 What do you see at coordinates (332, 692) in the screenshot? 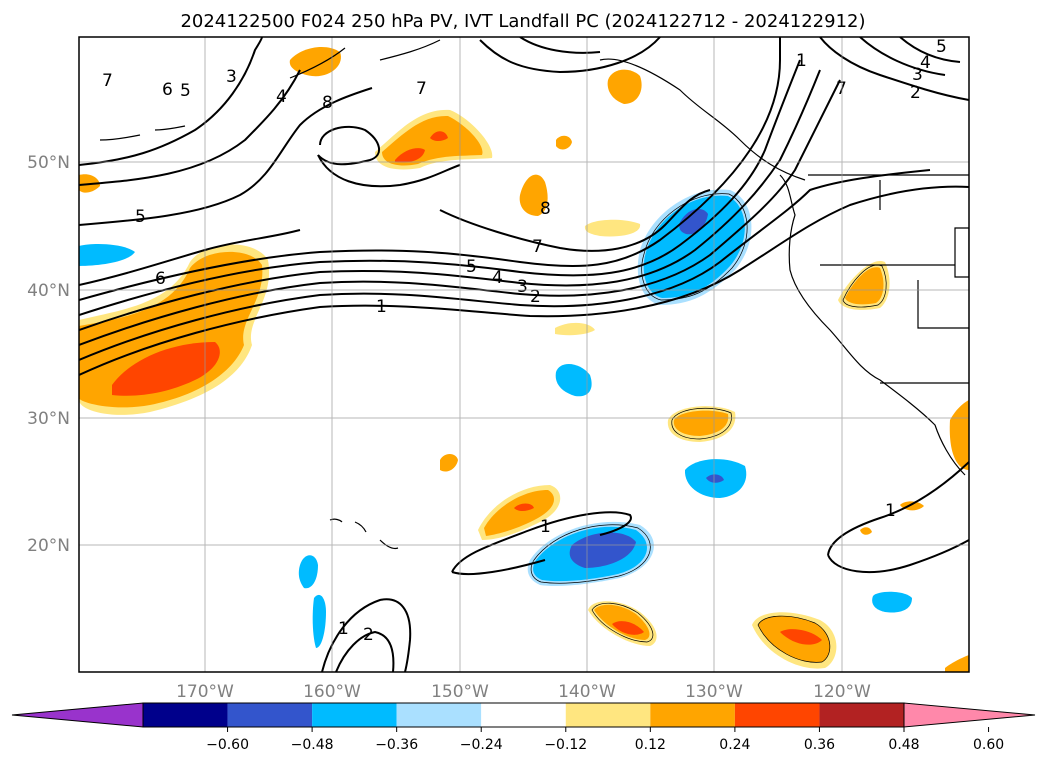
I see `lon-label: 160°W` at bounding box center [332, 692].